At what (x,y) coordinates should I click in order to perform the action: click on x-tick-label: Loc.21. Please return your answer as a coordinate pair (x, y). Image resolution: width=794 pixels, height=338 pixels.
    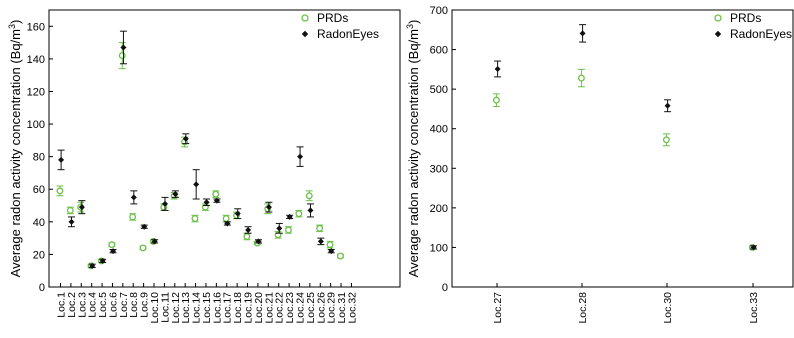
    Looking at the image, I should click on (269, 308).